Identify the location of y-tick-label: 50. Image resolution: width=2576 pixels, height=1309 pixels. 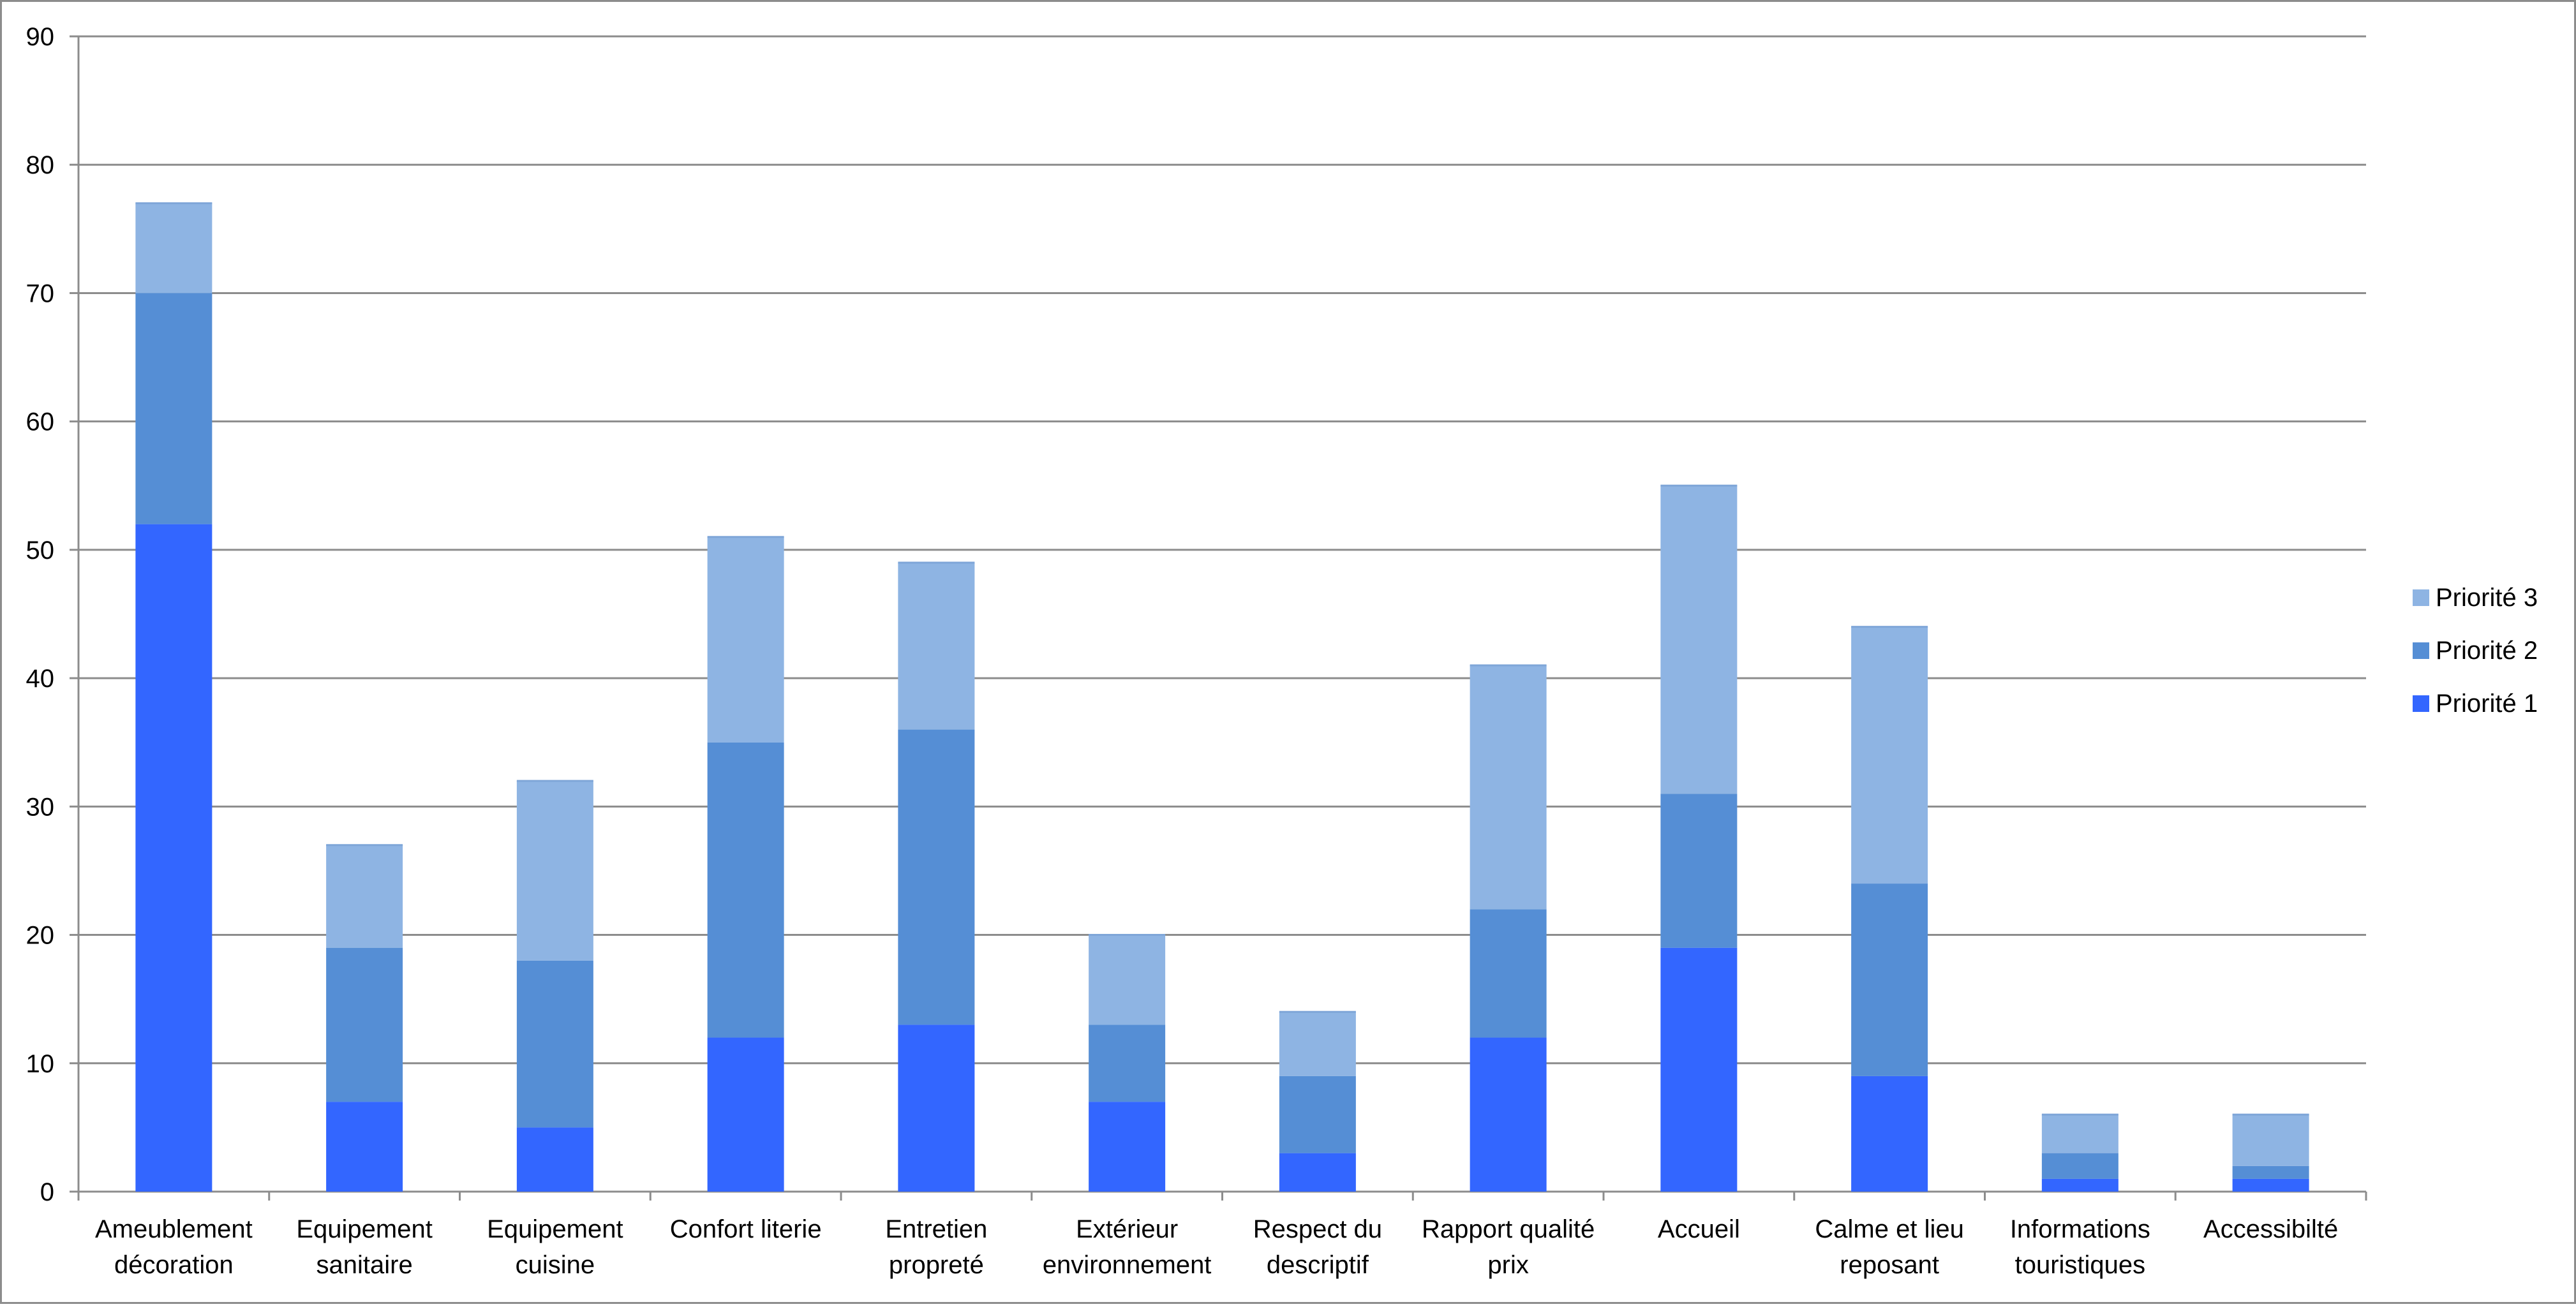
(40, 550).